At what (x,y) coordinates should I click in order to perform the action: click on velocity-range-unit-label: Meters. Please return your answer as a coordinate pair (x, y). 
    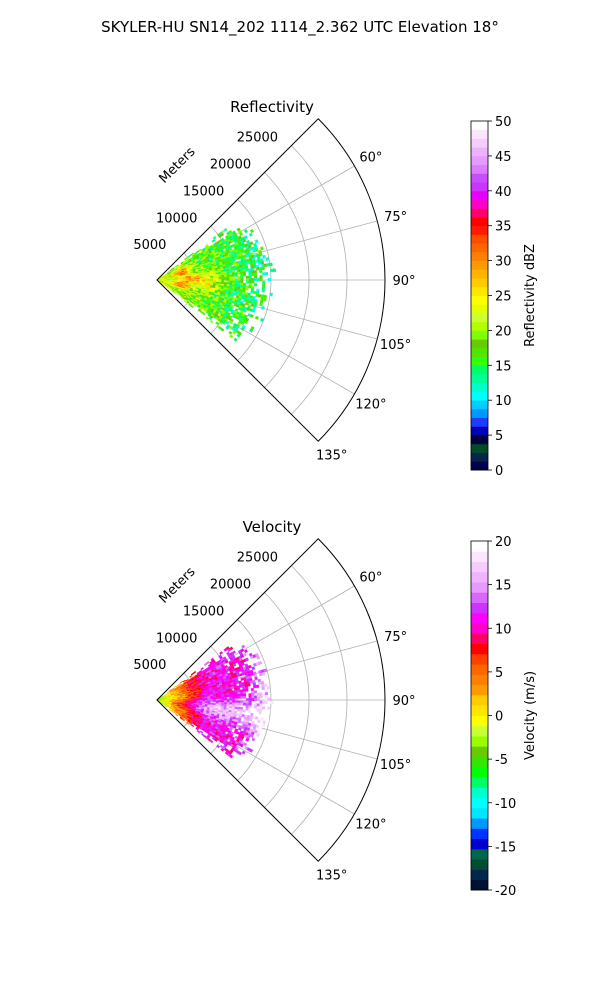
    Looking at the image, I should click on (178, 585).